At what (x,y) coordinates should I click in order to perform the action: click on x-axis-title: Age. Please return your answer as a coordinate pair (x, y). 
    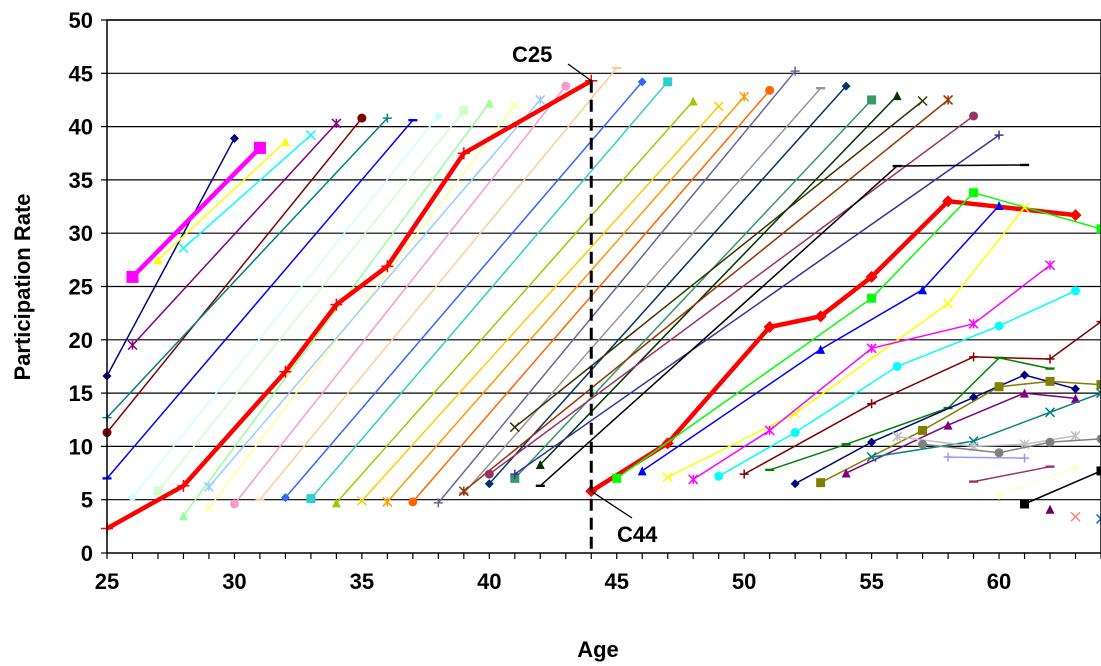
    Looking at the image, I should click on (598, 649).